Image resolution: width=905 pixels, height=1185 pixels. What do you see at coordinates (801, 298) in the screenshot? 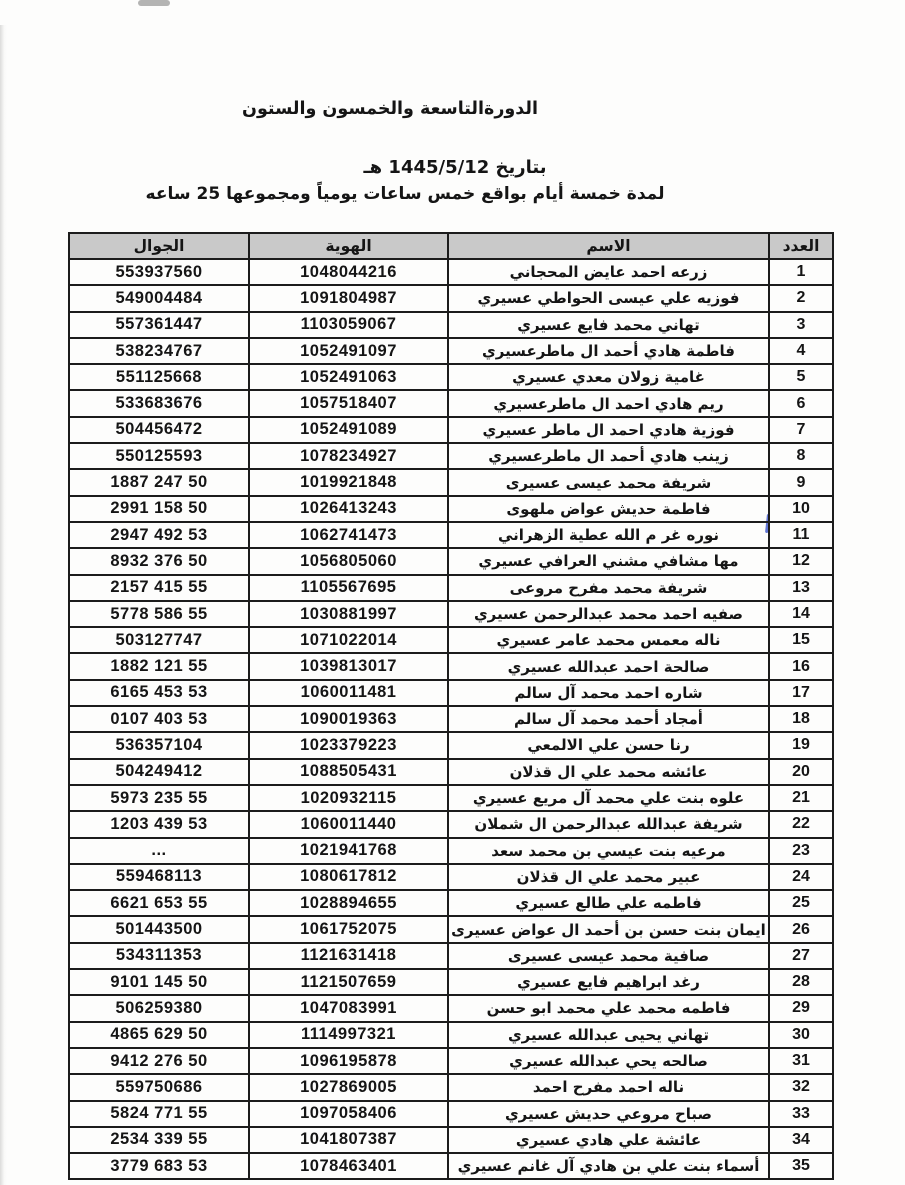
I see `col-num: 2` at bounding box center [801, 298].